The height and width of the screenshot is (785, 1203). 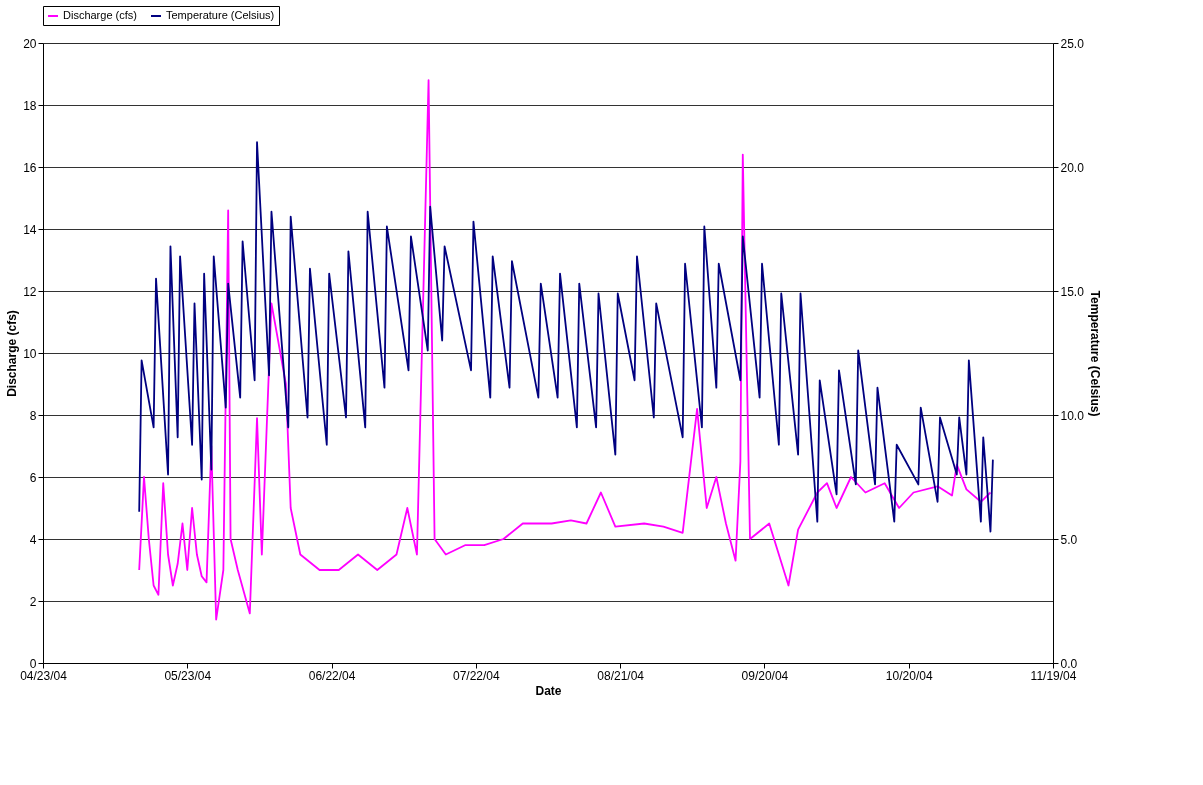 What do you see at coordinates (30, 229) in the screenshot?
I see `y-tick-label: 14` at bounding box center [30, 229].